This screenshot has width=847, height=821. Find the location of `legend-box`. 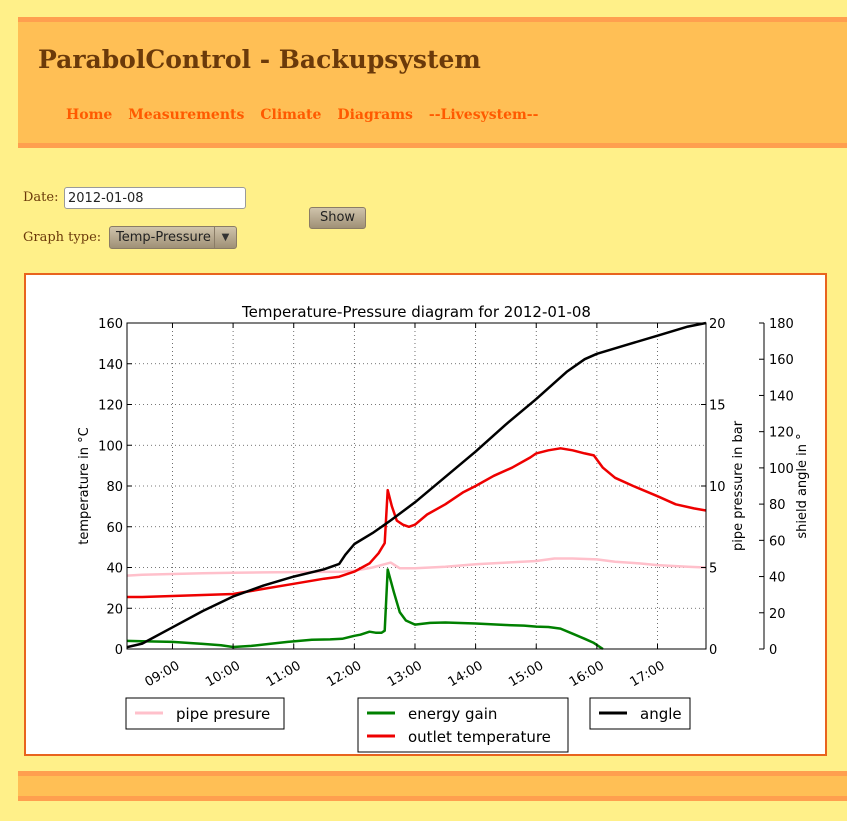

legend-box is located at coordinates (463, 725).